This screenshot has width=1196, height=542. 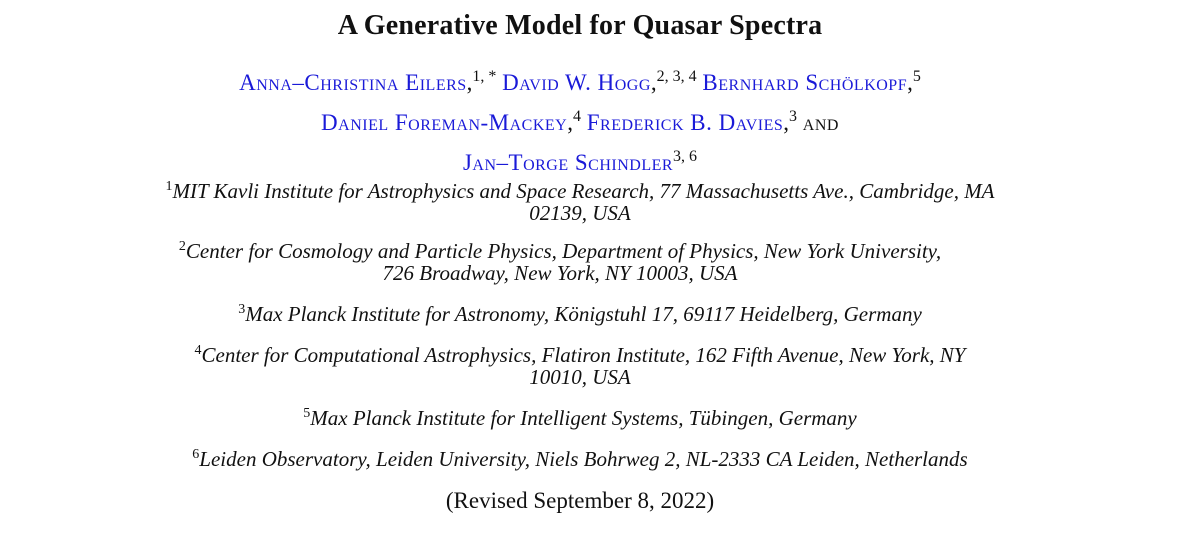 What do you see at coordinates (568, 162) in the screenshot?
I see `author-name: Jan–Torge Schindler` at bounding box center [568, 162].